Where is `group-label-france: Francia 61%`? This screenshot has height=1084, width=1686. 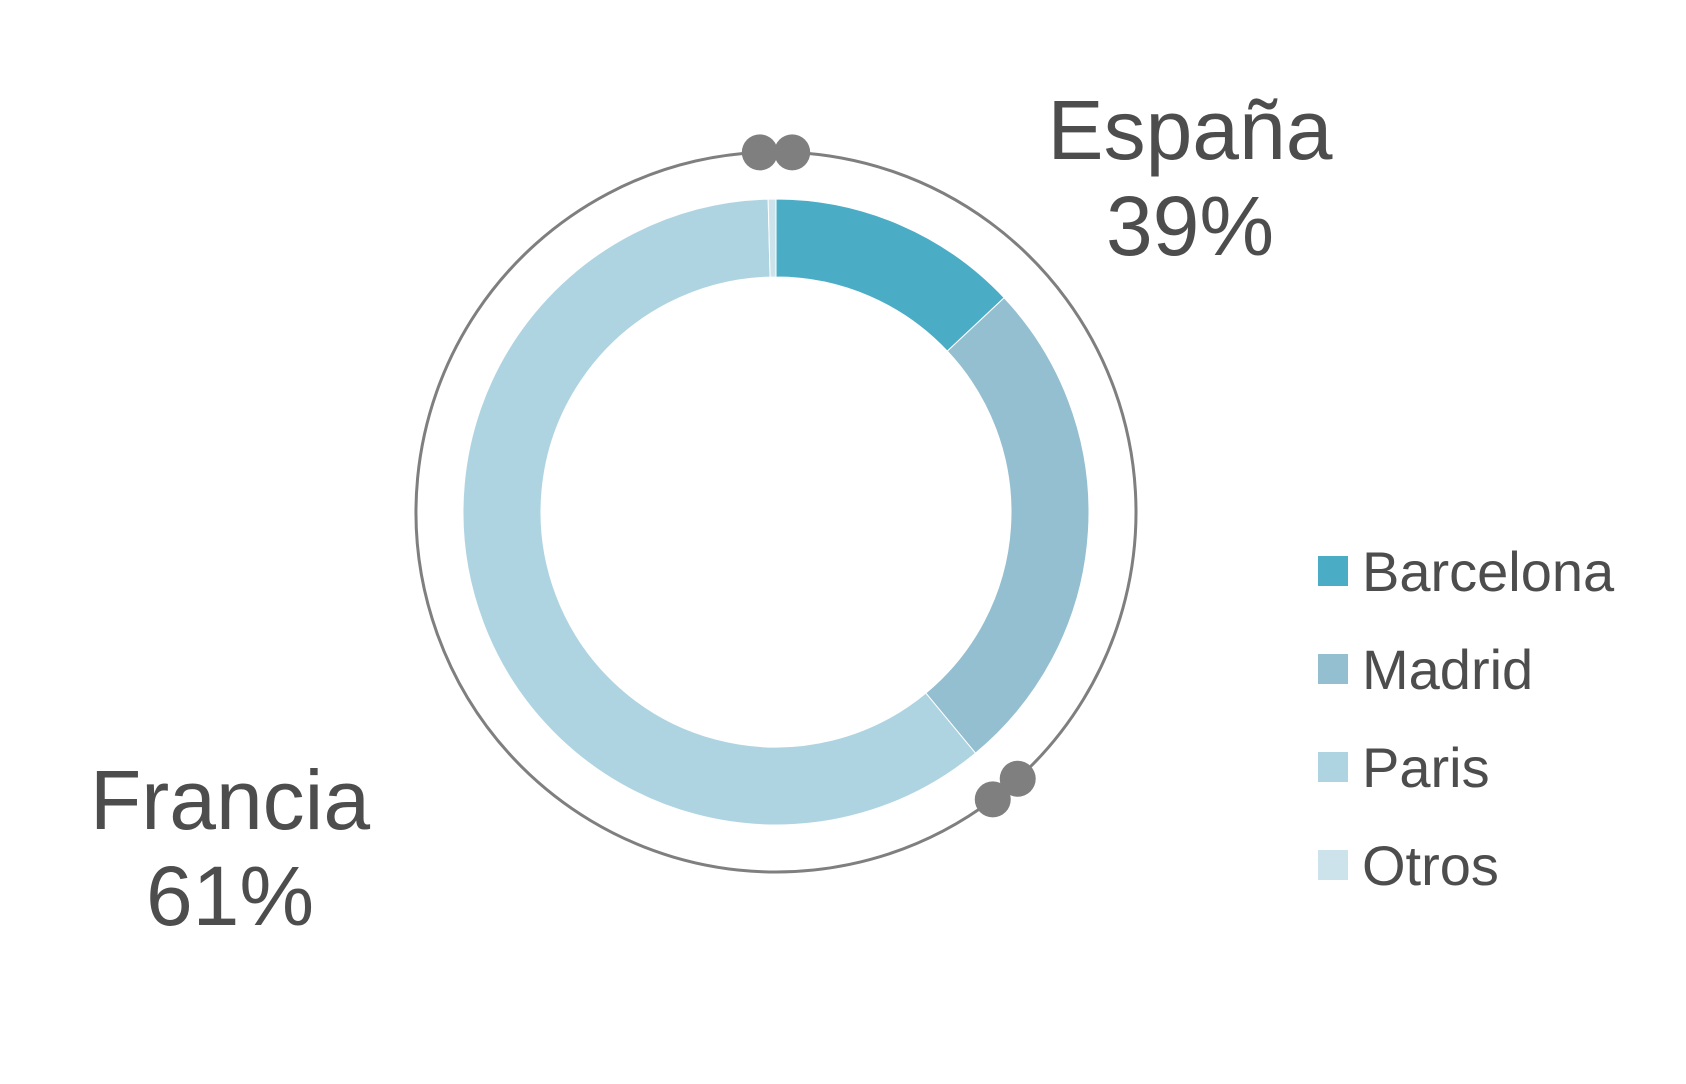 group-label-france: Francia 61% is located at coordinates (230, 848).